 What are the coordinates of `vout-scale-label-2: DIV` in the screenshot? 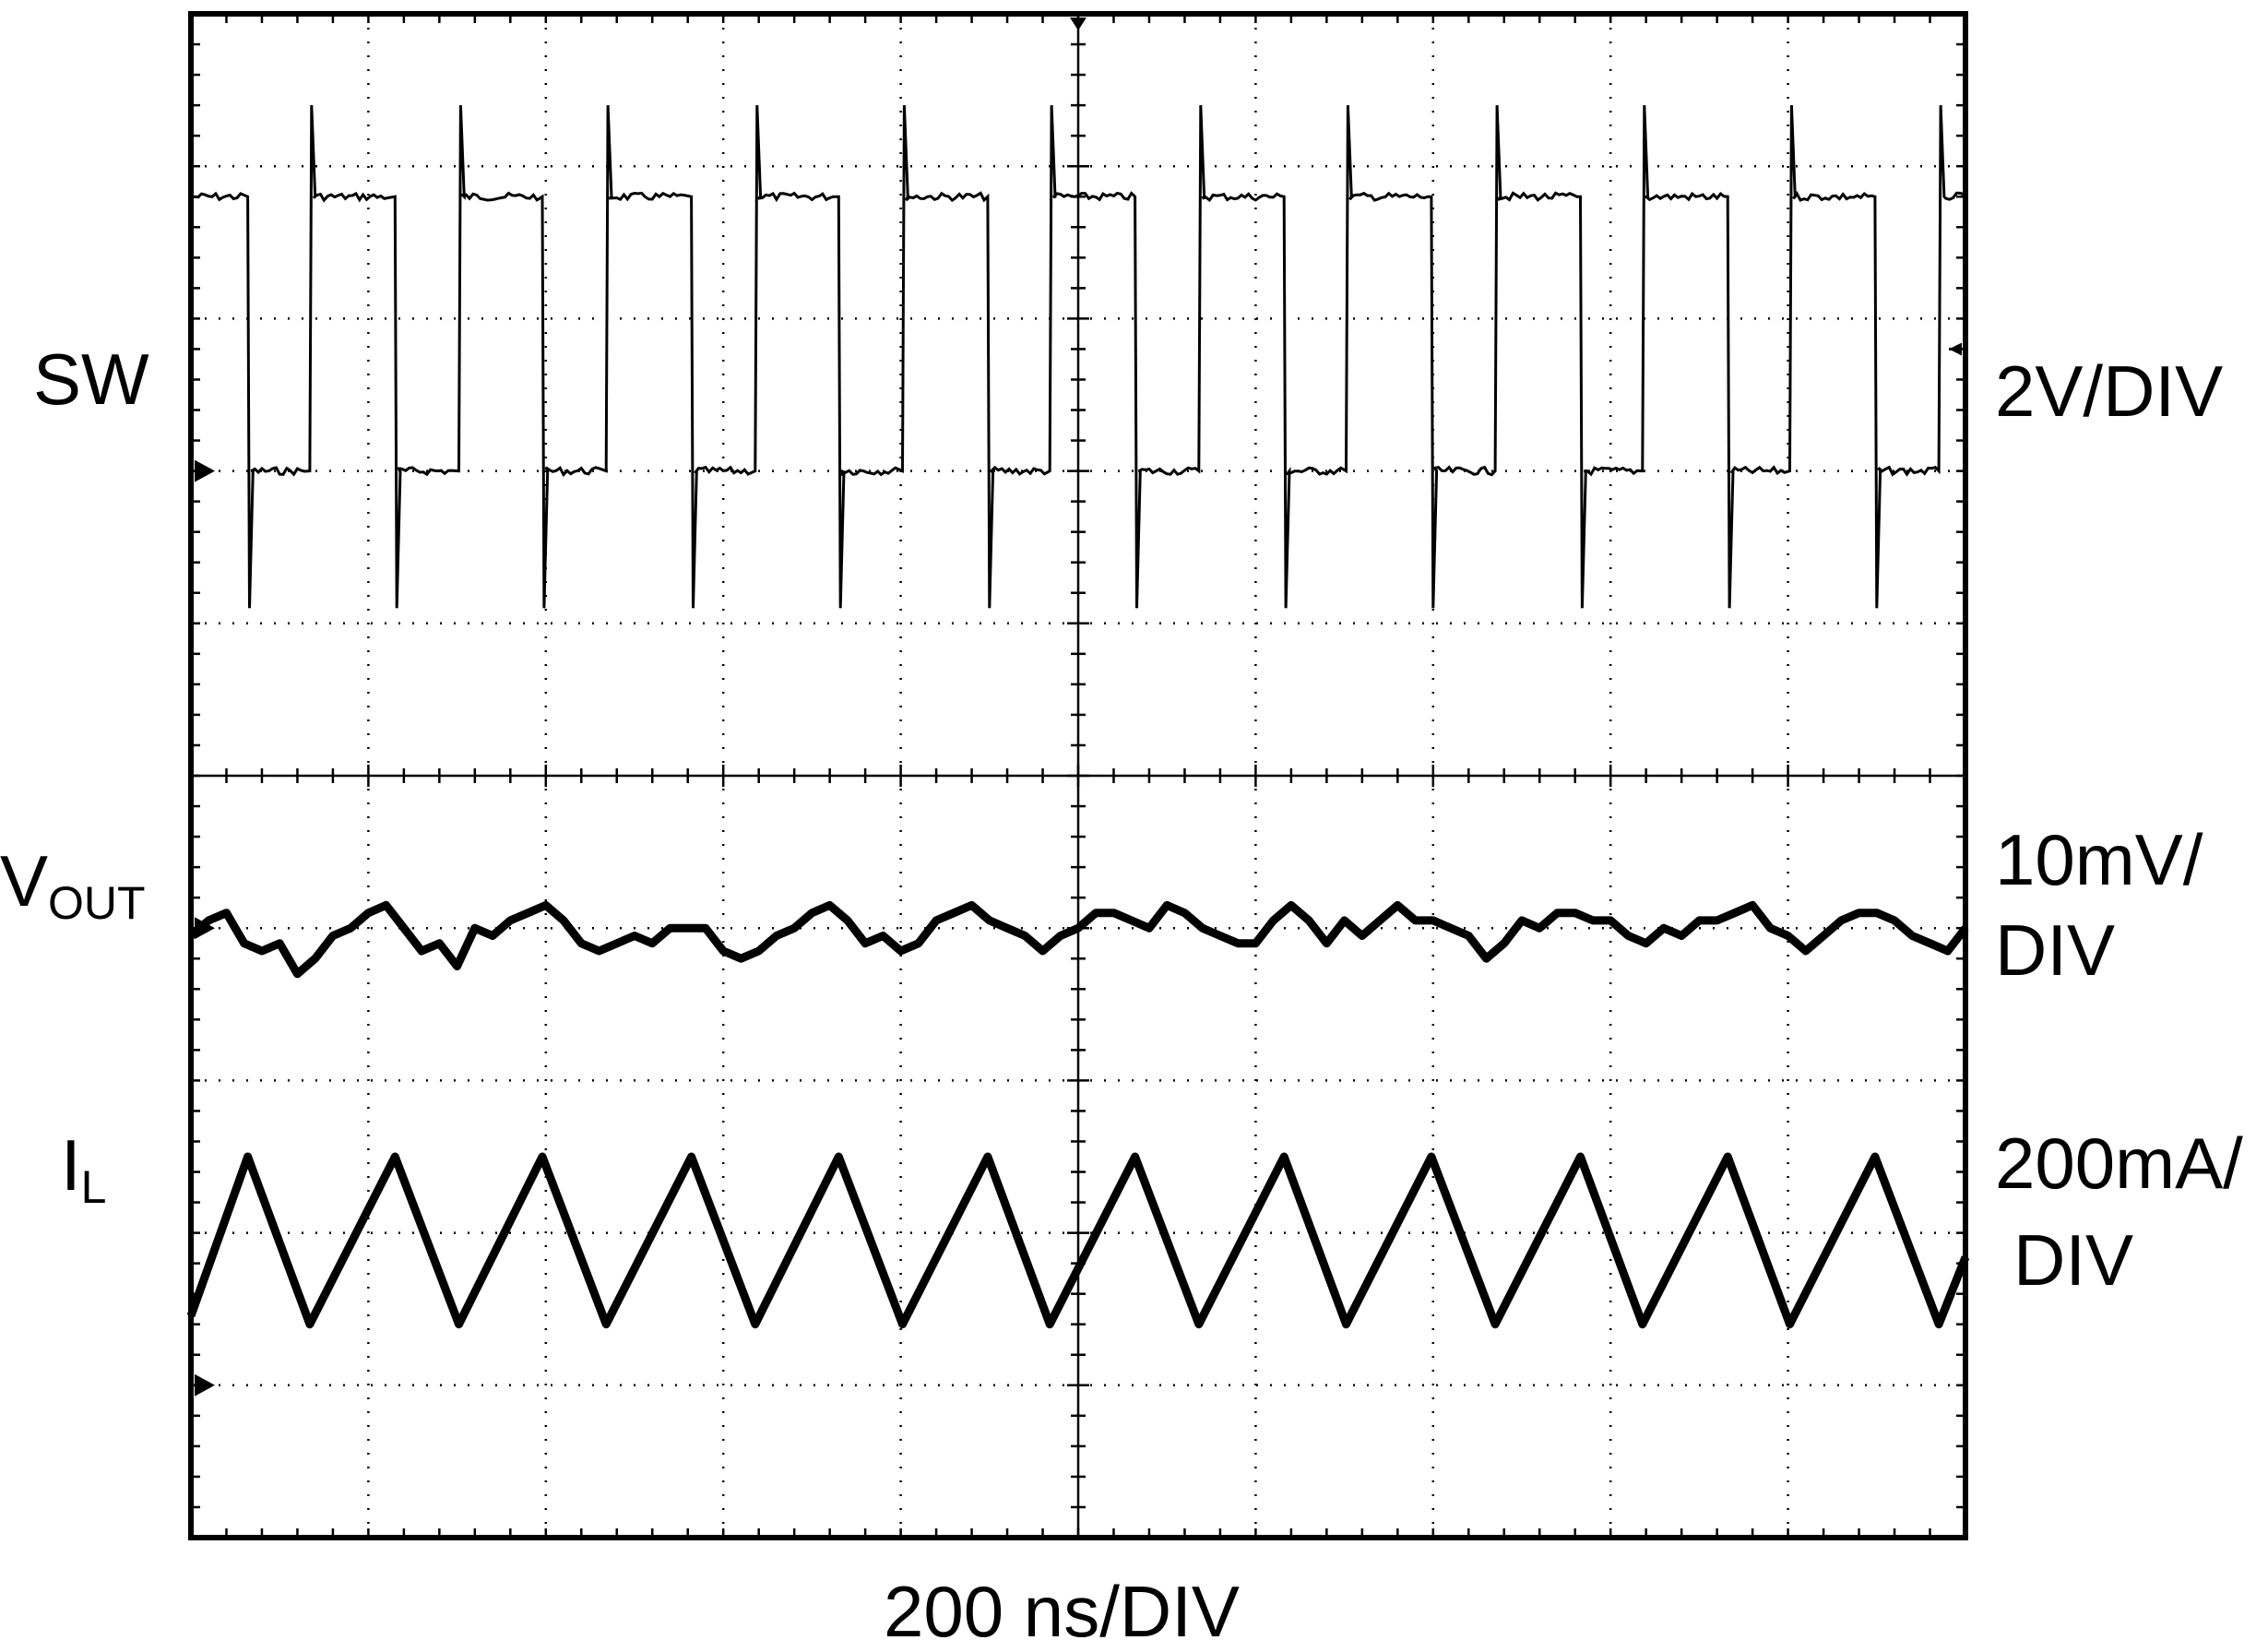 It's located at (2055, 950).